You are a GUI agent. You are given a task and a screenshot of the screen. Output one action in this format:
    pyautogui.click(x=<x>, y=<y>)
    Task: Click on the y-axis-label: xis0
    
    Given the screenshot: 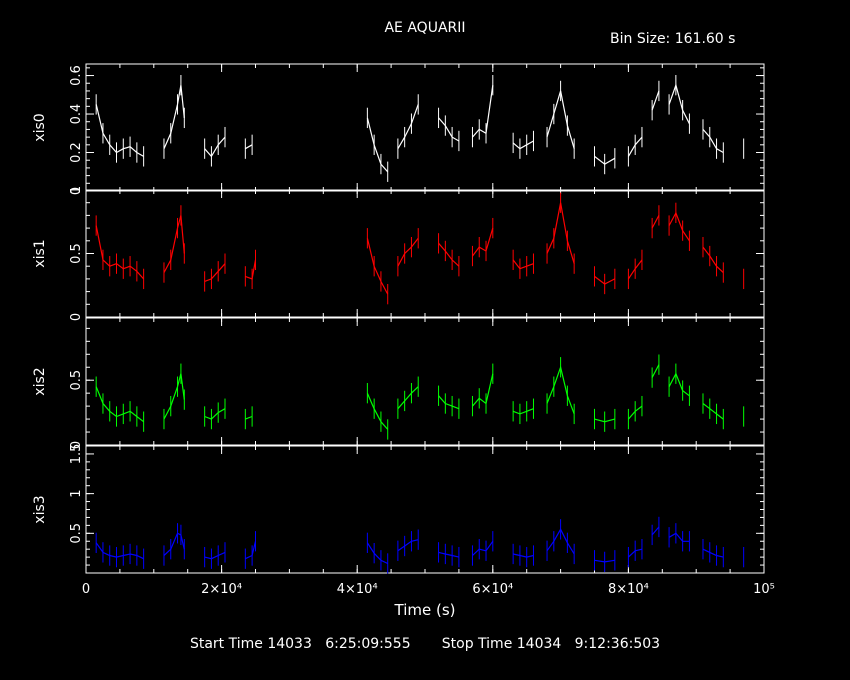 What is the action you would take?
    pyautogui.click(x=40, y=127)
    